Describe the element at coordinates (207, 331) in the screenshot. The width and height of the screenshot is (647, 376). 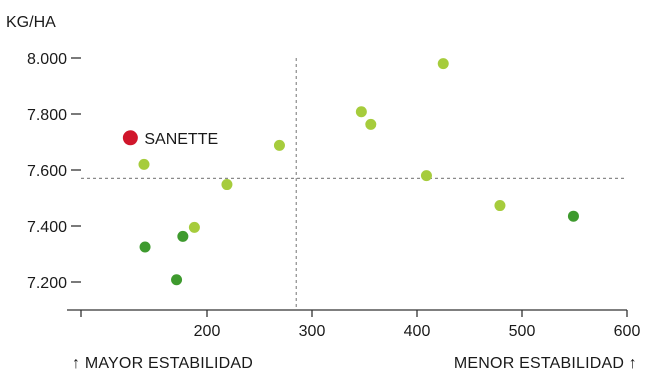
I see `x-tick-label: 200` at that location.